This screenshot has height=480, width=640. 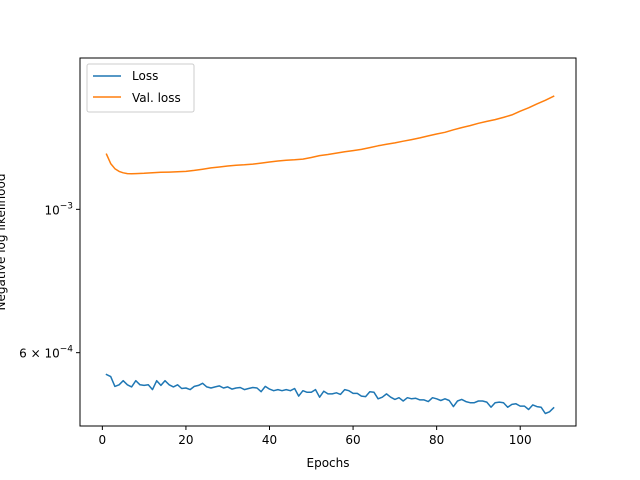 I want to click on x-tick-label: 40, so click(x=269, y=440).